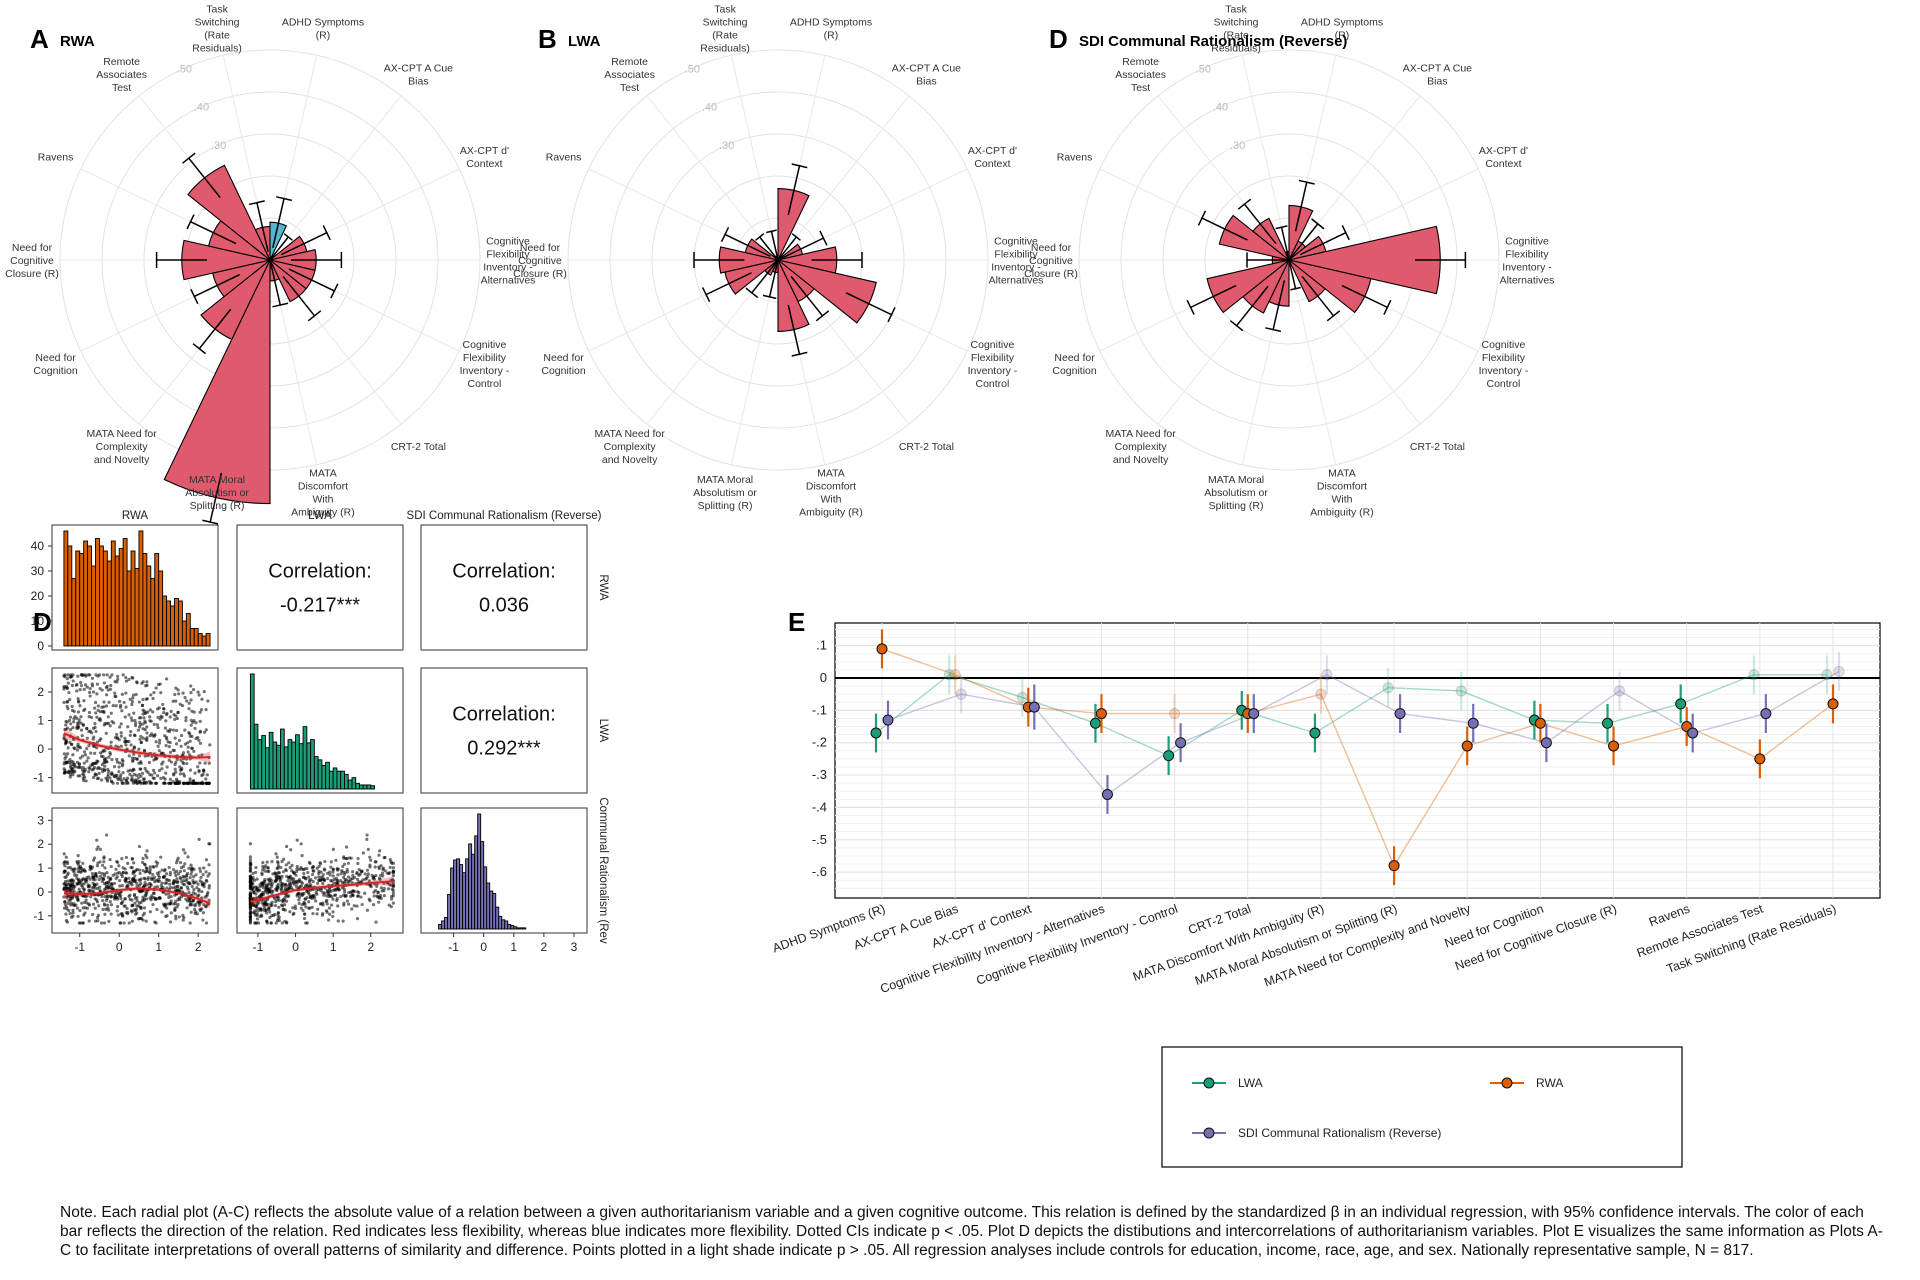 Image resolution: width=1920 pixels, height=1280 pixels. Describe the element at coordinates (38, 621) in the screenshot. I see `y-tick-label: 10` at that location.